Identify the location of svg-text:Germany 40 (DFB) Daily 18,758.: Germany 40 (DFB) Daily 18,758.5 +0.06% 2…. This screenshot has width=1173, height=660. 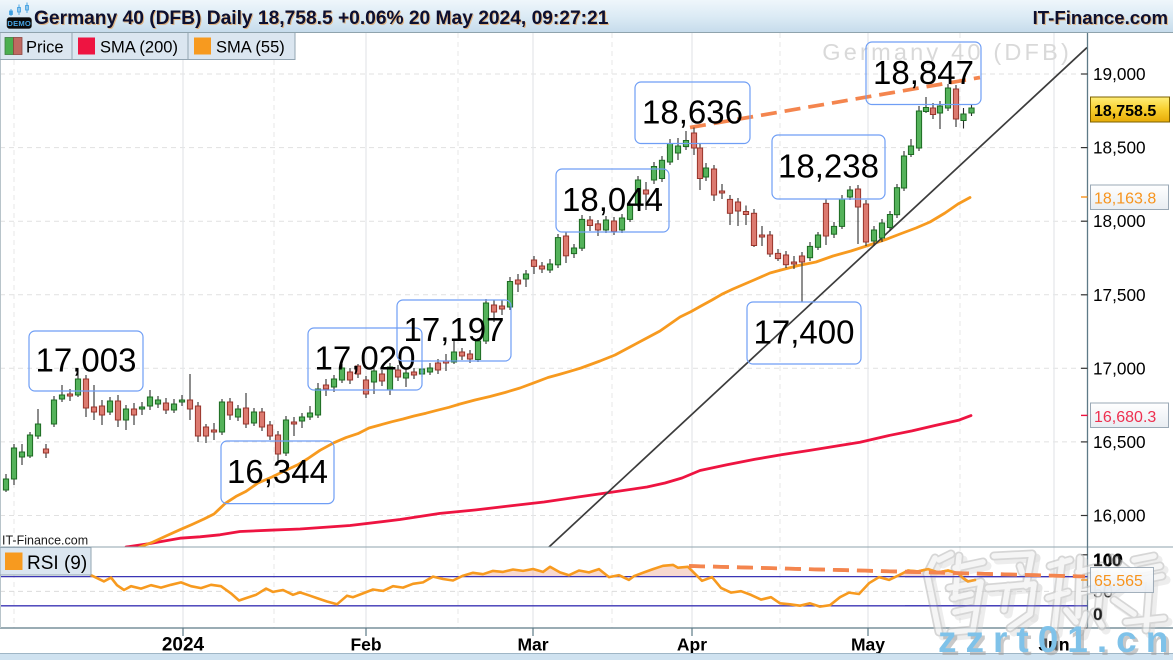
(321, 18).